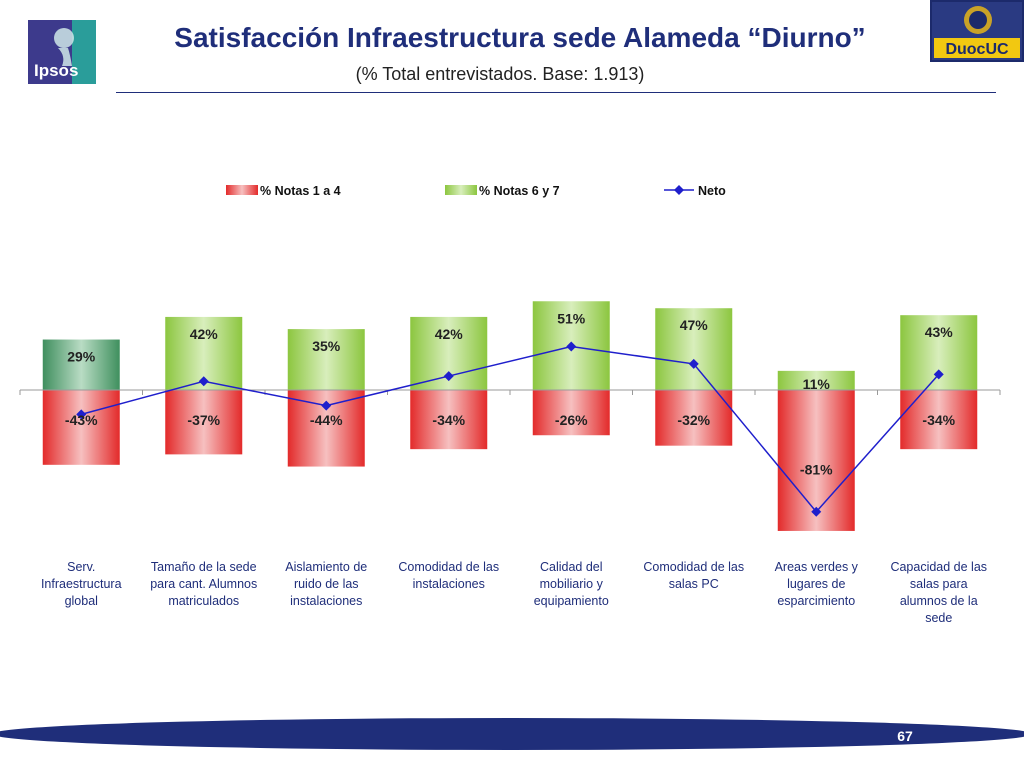  I want to click on label-notas-6-7-6: 11%, so click(817, 384).